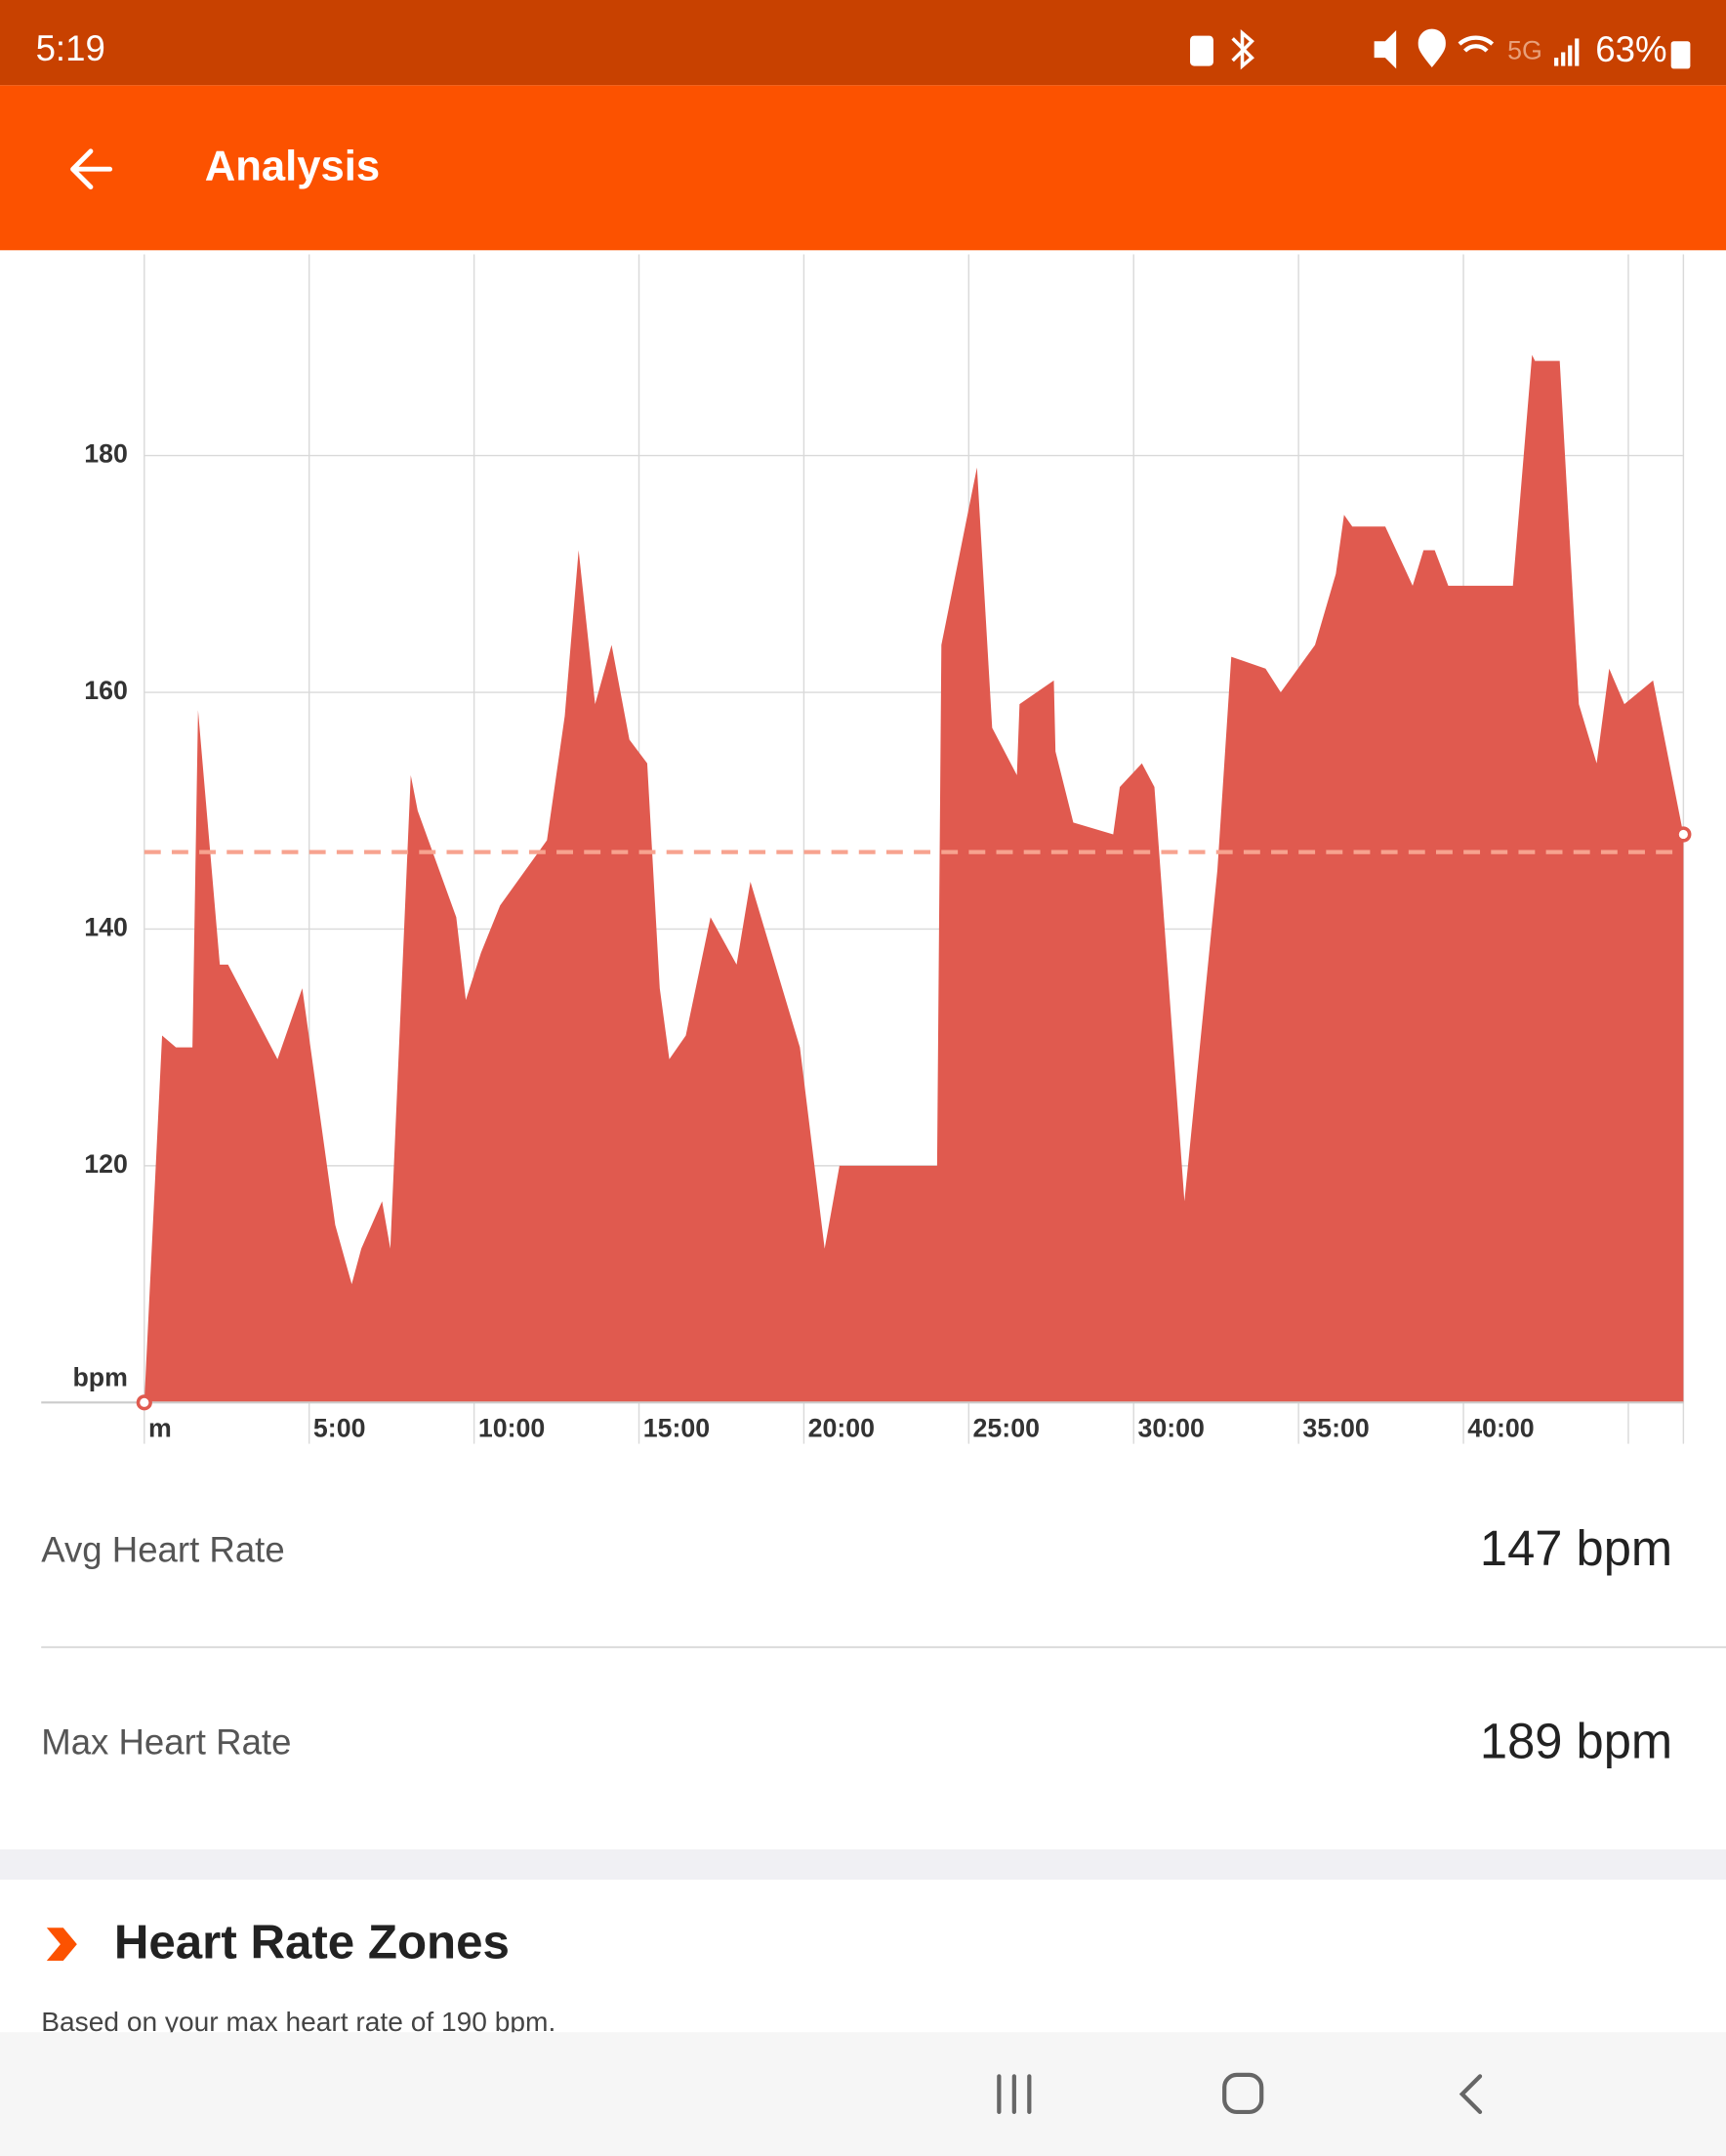  Describe the element at coordinates (1243, 2093) in the screenshot. I see `home-button` at that location.